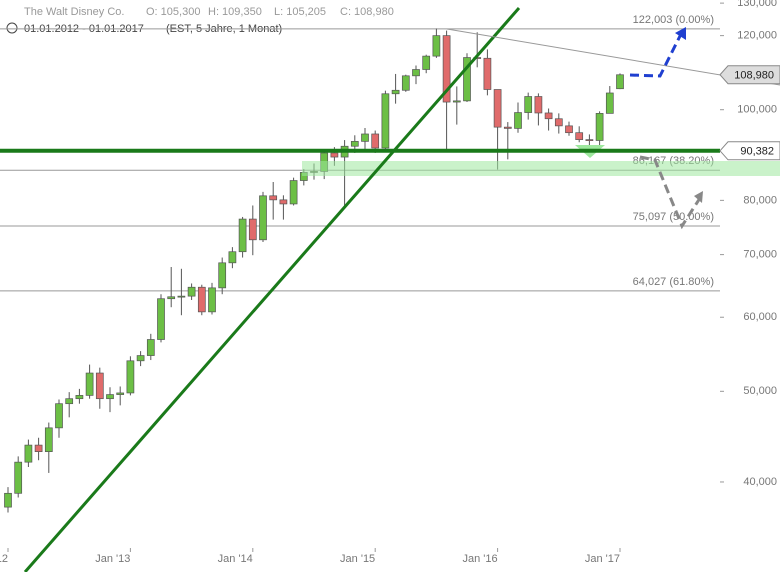 The image size is (780, 572). I want to click on price-tag-label: 90,382, so click(757, 152).